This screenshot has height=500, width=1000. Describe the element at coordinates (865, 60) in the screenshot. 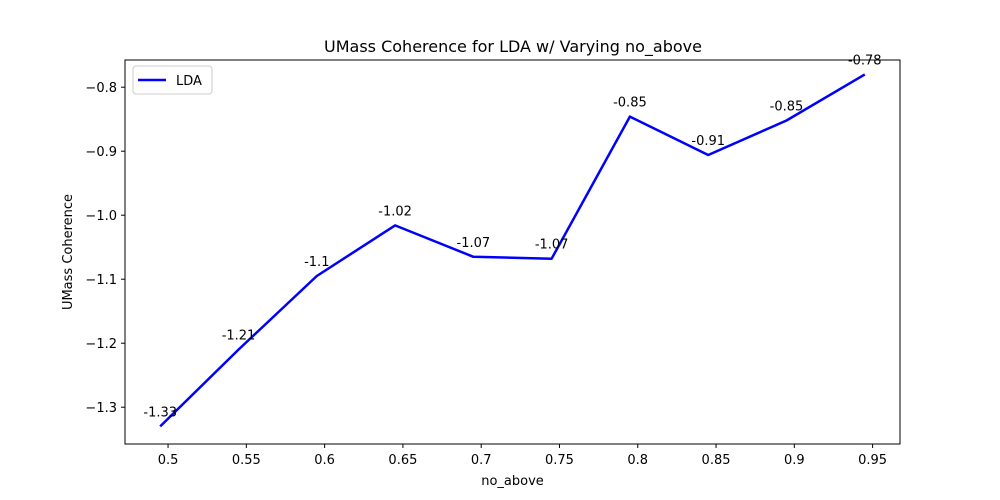

I see `data-label: -0.78` at that location.